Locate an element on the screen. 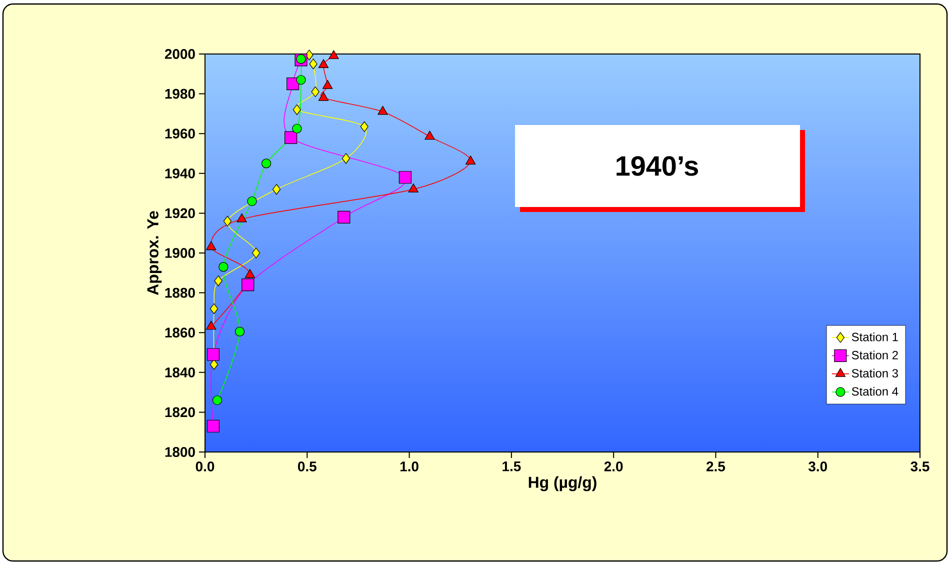 The image size is (951, 564). x-tick-label: 1.5 is located at coordinates (511, 467).